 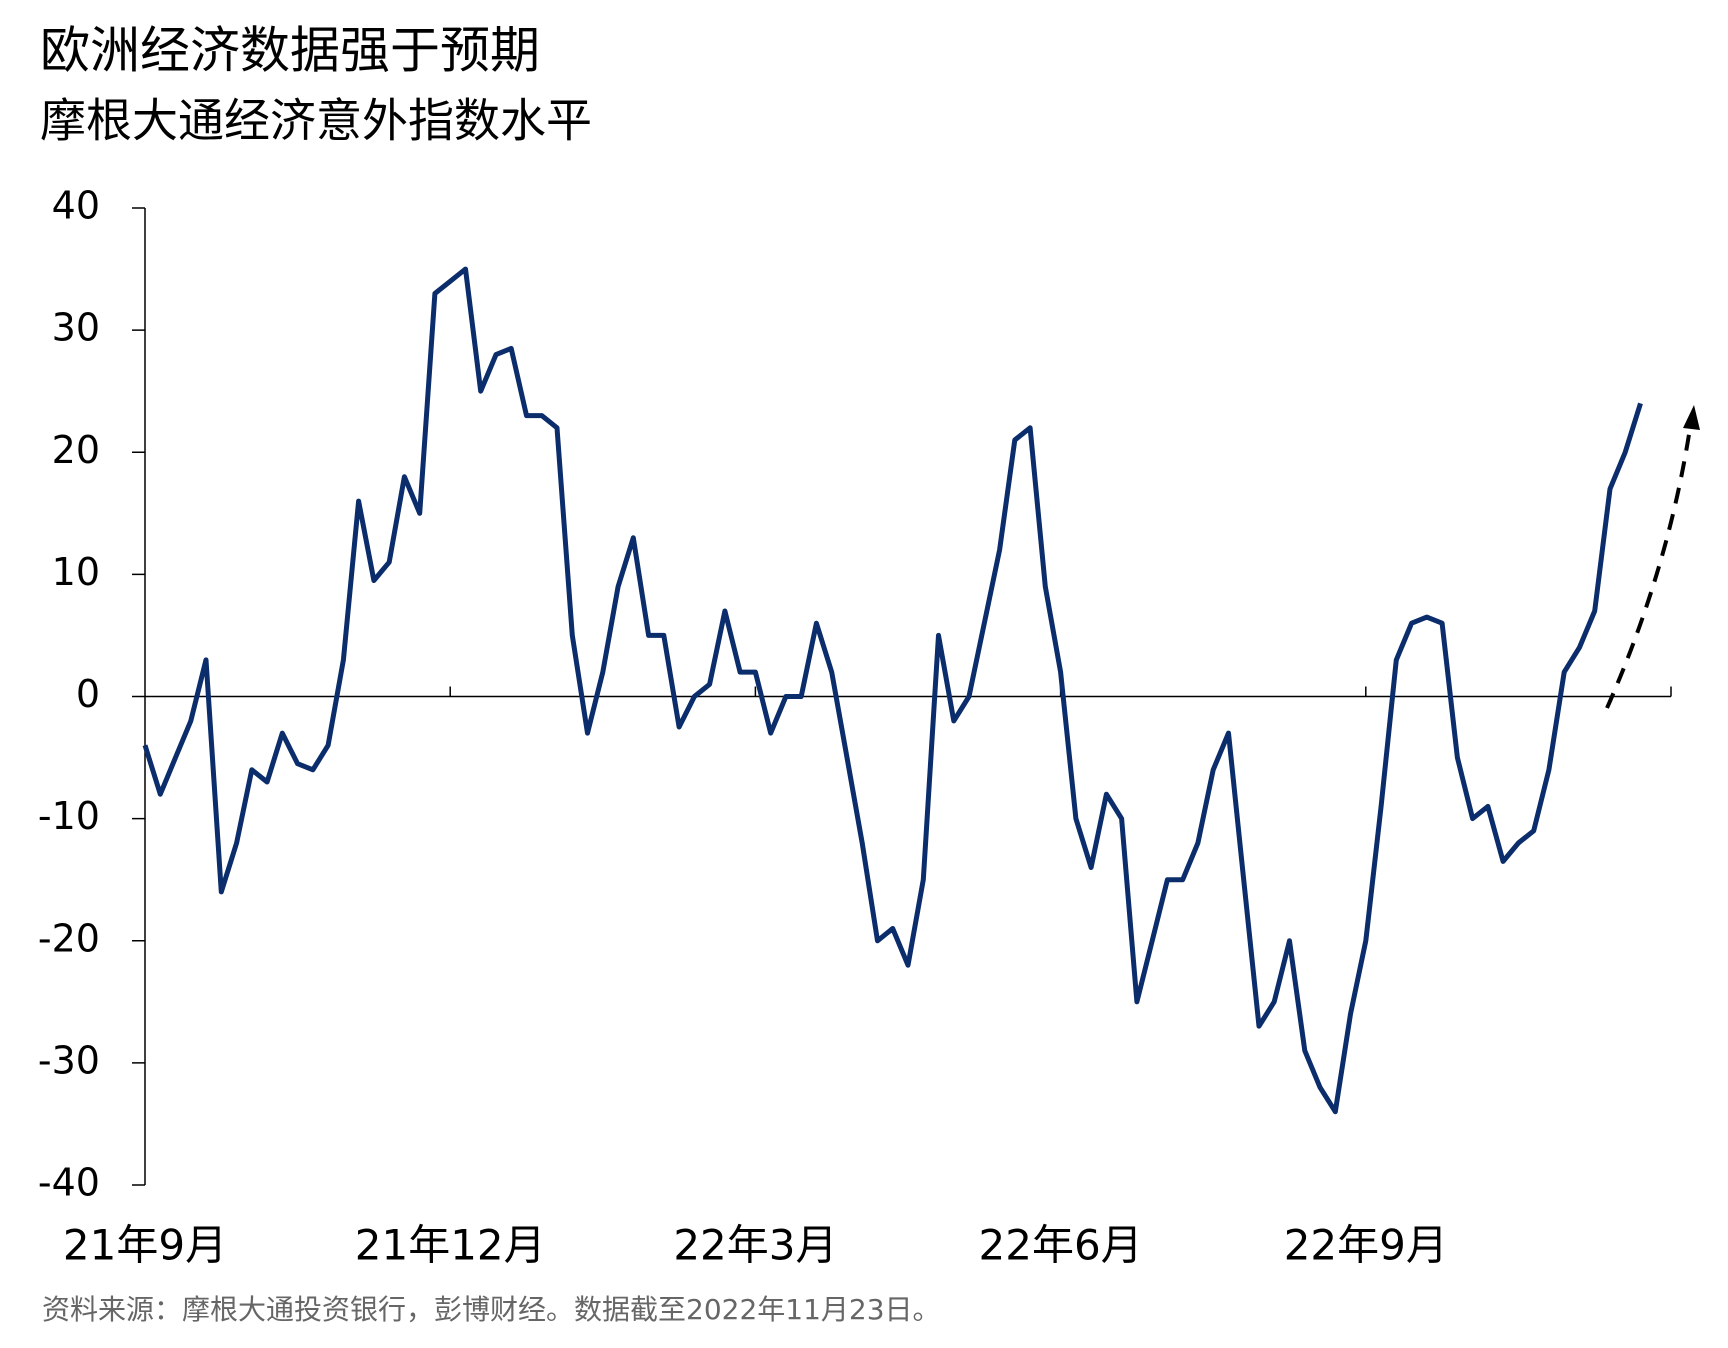 What do you see at coordinates (1648, 568) in the screenshot?
I see `trend-arrow` at bounding box center [1648, 568].